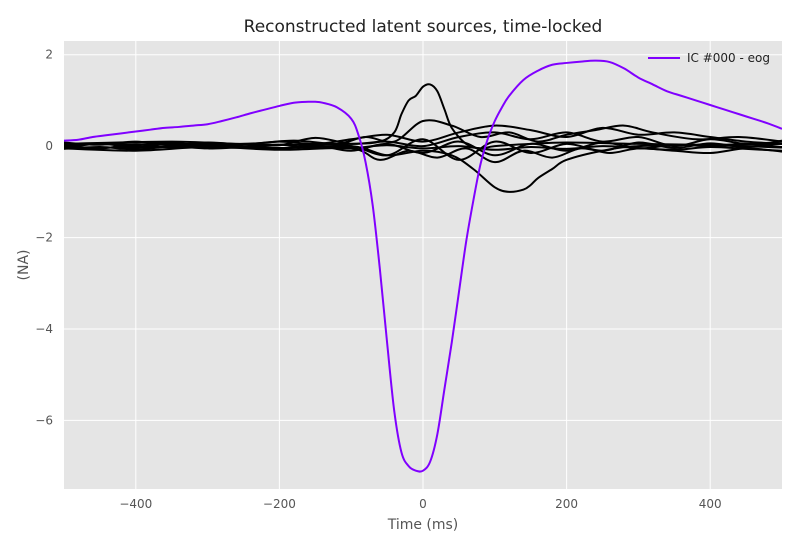 The image size is (800, 550). What do you see at coordinates (49, 146) in the screenshot?
I see `y-tick-label: 0` at bounding box center [49, 146].